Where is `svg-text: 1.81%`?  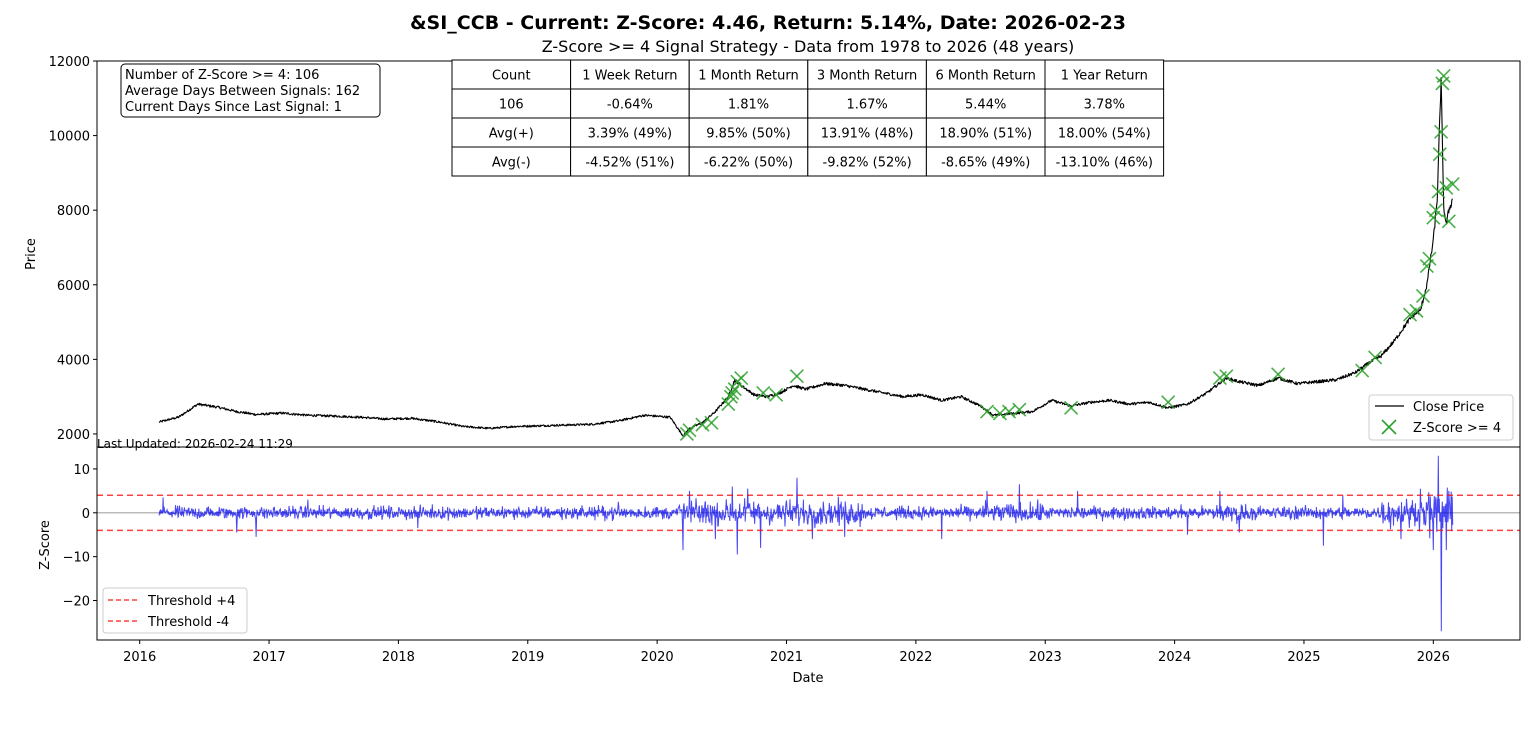
svg-text: 1.81% is located at coordinates (748, 105).